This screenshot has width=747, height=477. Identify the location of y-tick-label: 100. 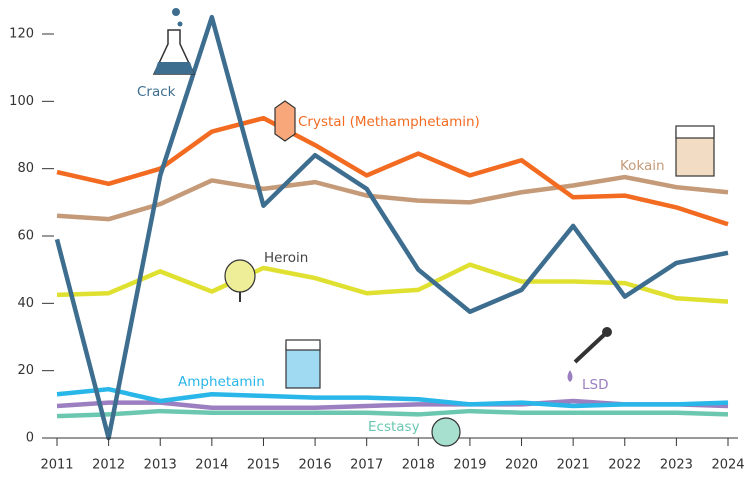
(21, 101).